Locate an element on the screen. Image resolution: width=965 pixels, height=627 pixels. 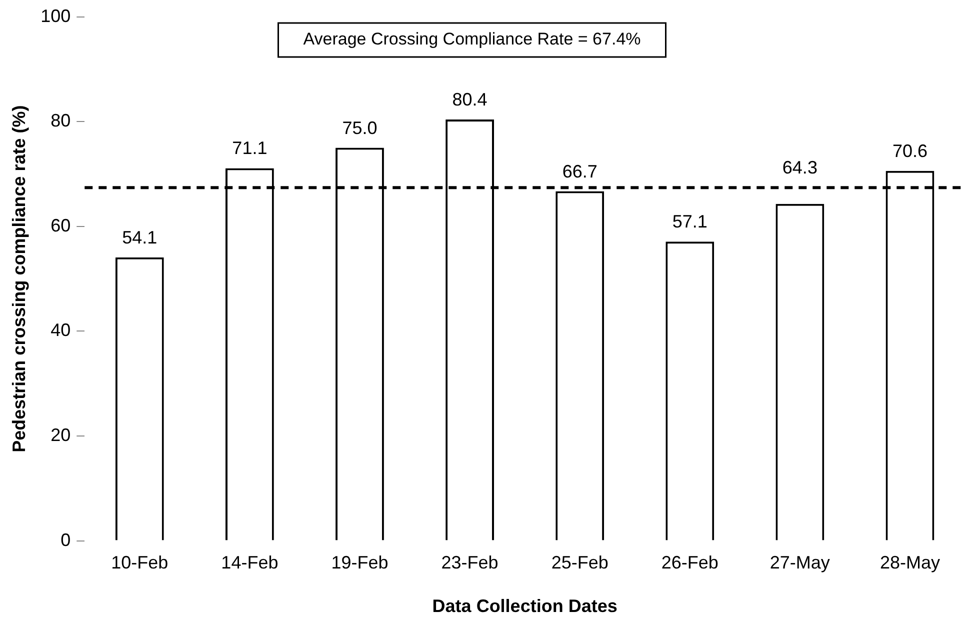
x-tick-label: 25-Feb is located at coordinates (579, 562).